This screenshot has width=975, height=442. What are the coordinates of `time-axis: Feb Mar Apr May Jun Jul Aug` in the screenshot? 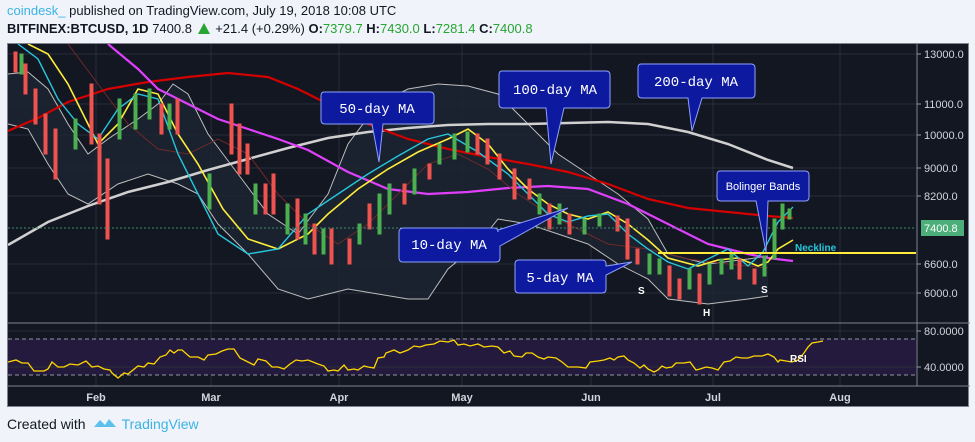 It's located at (468, 398).